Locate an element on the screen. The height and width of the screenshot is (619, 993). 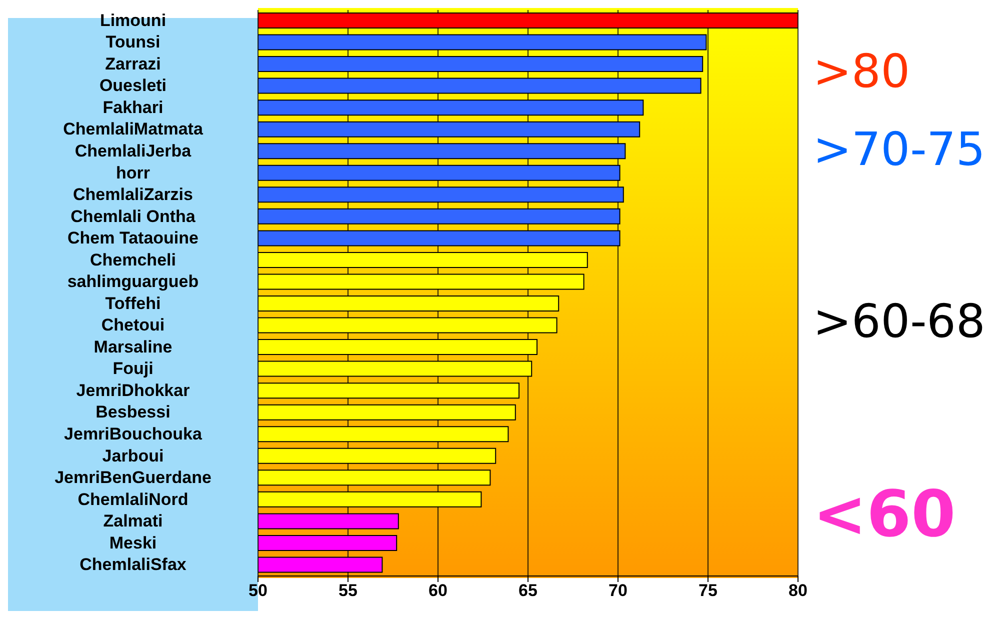
y-tick-label: ChemlaliMatmata is located at coordinates (133, 129).